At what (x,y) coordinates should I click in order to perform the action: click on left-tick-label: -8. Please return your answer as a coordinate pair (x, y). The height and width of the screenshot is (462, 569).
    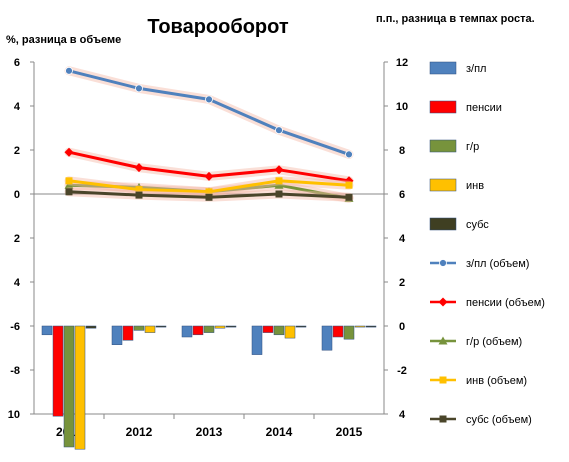
    Looking at the image, I should click on (15, 371).